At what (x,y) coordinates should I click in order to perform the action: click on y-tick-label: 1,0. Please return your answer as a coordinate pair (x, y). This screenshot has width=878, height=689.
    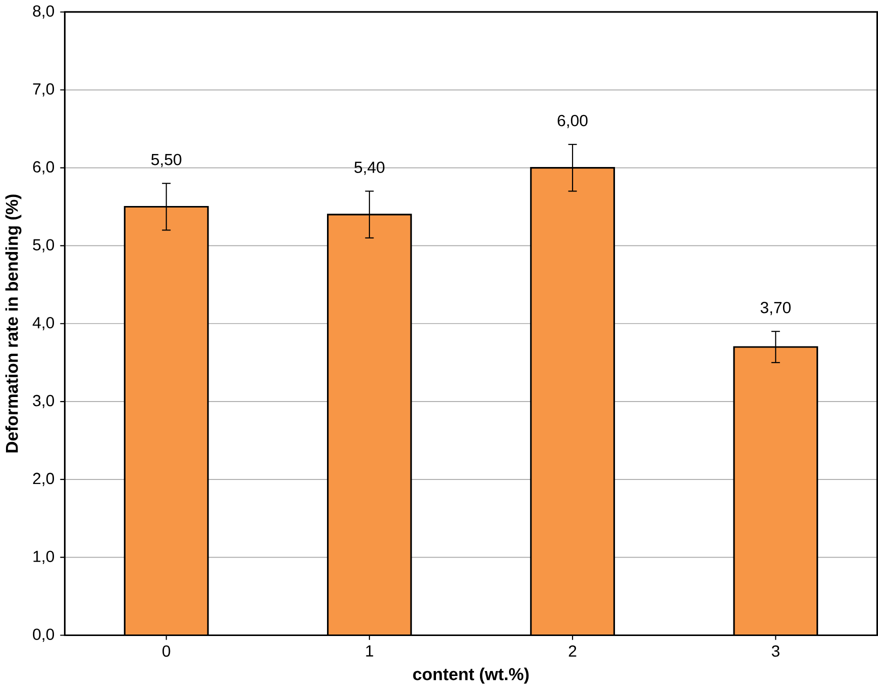
    Looking at the image, I should click on (44, 557).